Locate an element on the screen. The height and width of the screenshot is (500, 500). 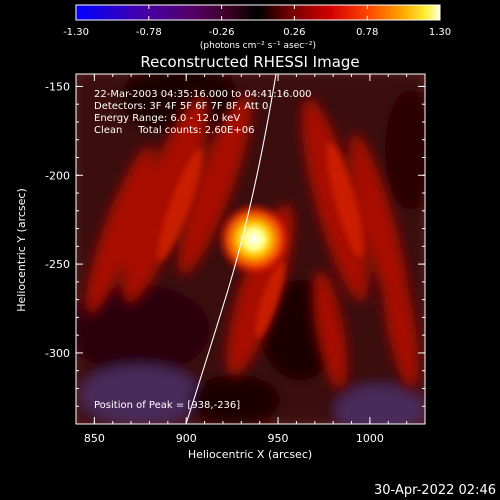
colorbar-tick-label: -0.78 is located at coordinates (149, 32).